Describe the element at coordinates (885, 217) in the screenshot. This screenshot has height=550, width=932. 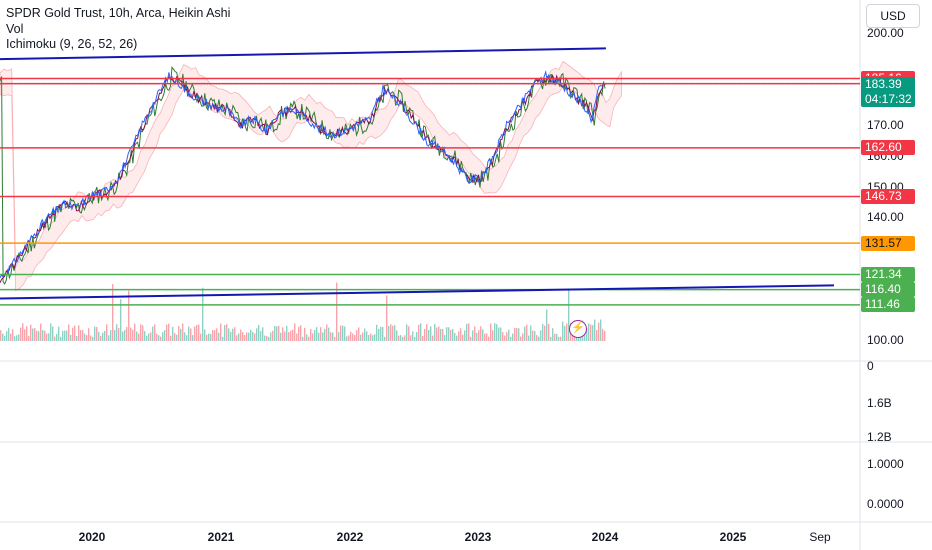
I see `y-tick-label: 140.00` at that location.